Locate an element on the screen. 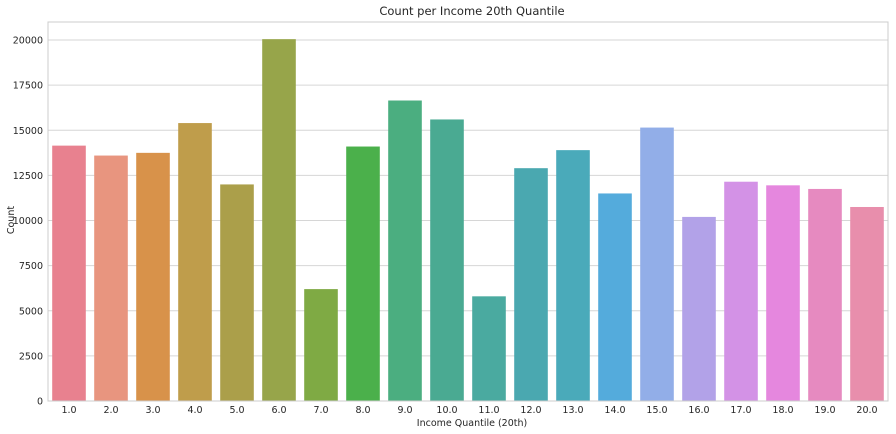  y-tick-label: 20000 is located at coordinates (28, 41).